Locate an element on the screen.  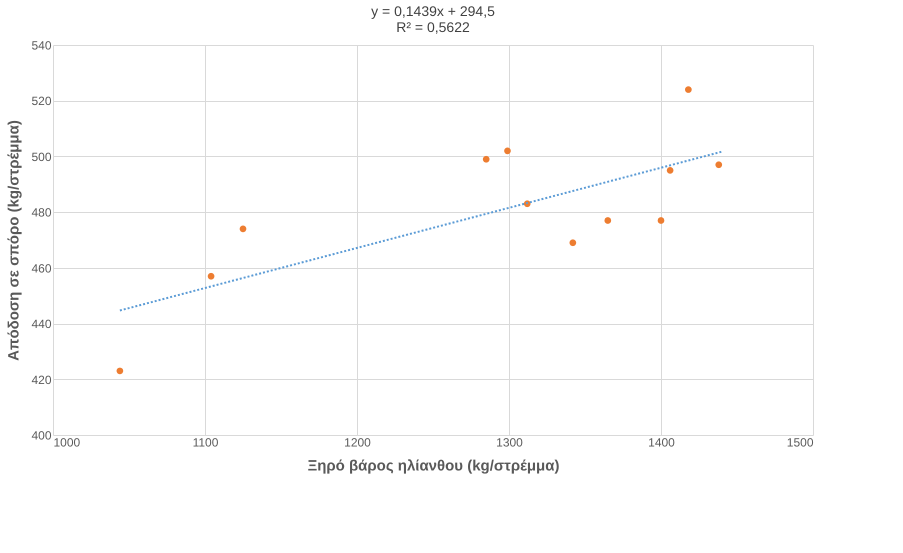
y-tick-label: 460 is located at coordinates (41, 268).